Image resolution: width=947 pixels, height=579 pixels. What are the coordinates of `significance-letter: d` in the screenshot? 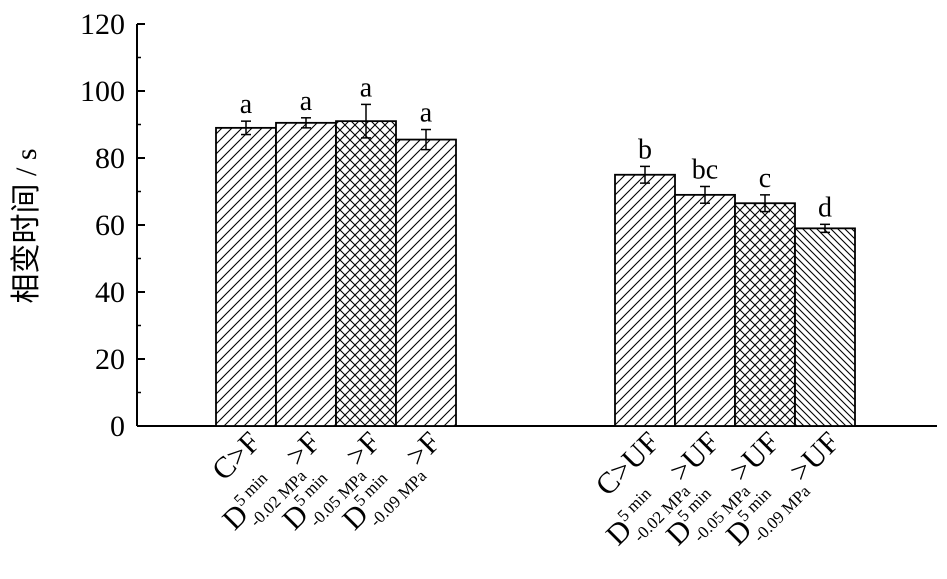 It's located at (825, 207).